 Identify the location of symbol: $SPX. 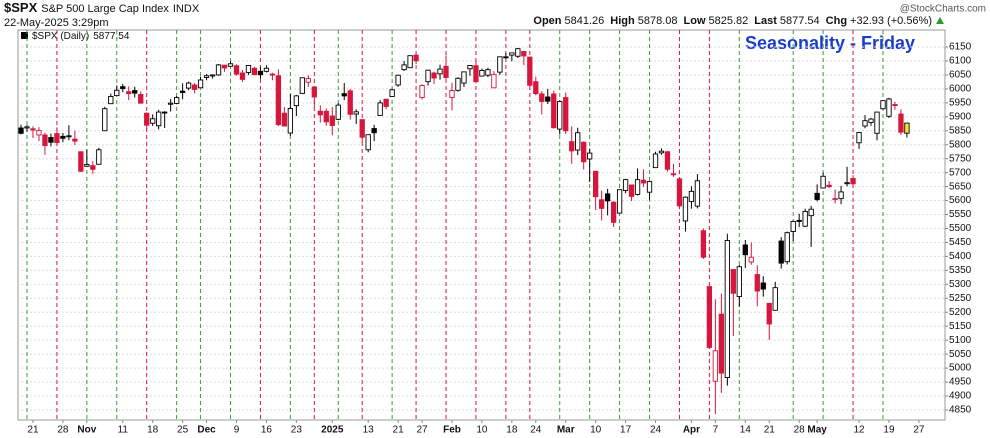
(21, 7).